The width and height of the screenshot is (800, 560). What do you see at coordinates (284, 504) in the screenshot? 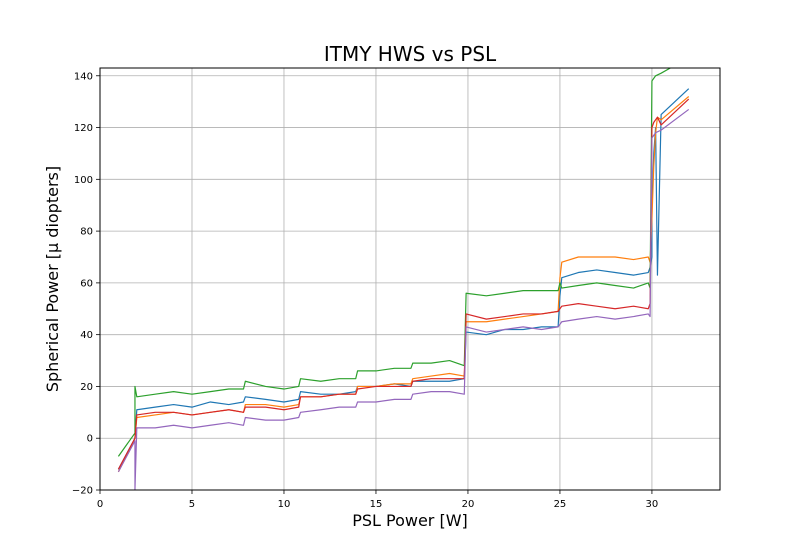
I see `x-tick-label: 10` at bounding box center [284, 504].